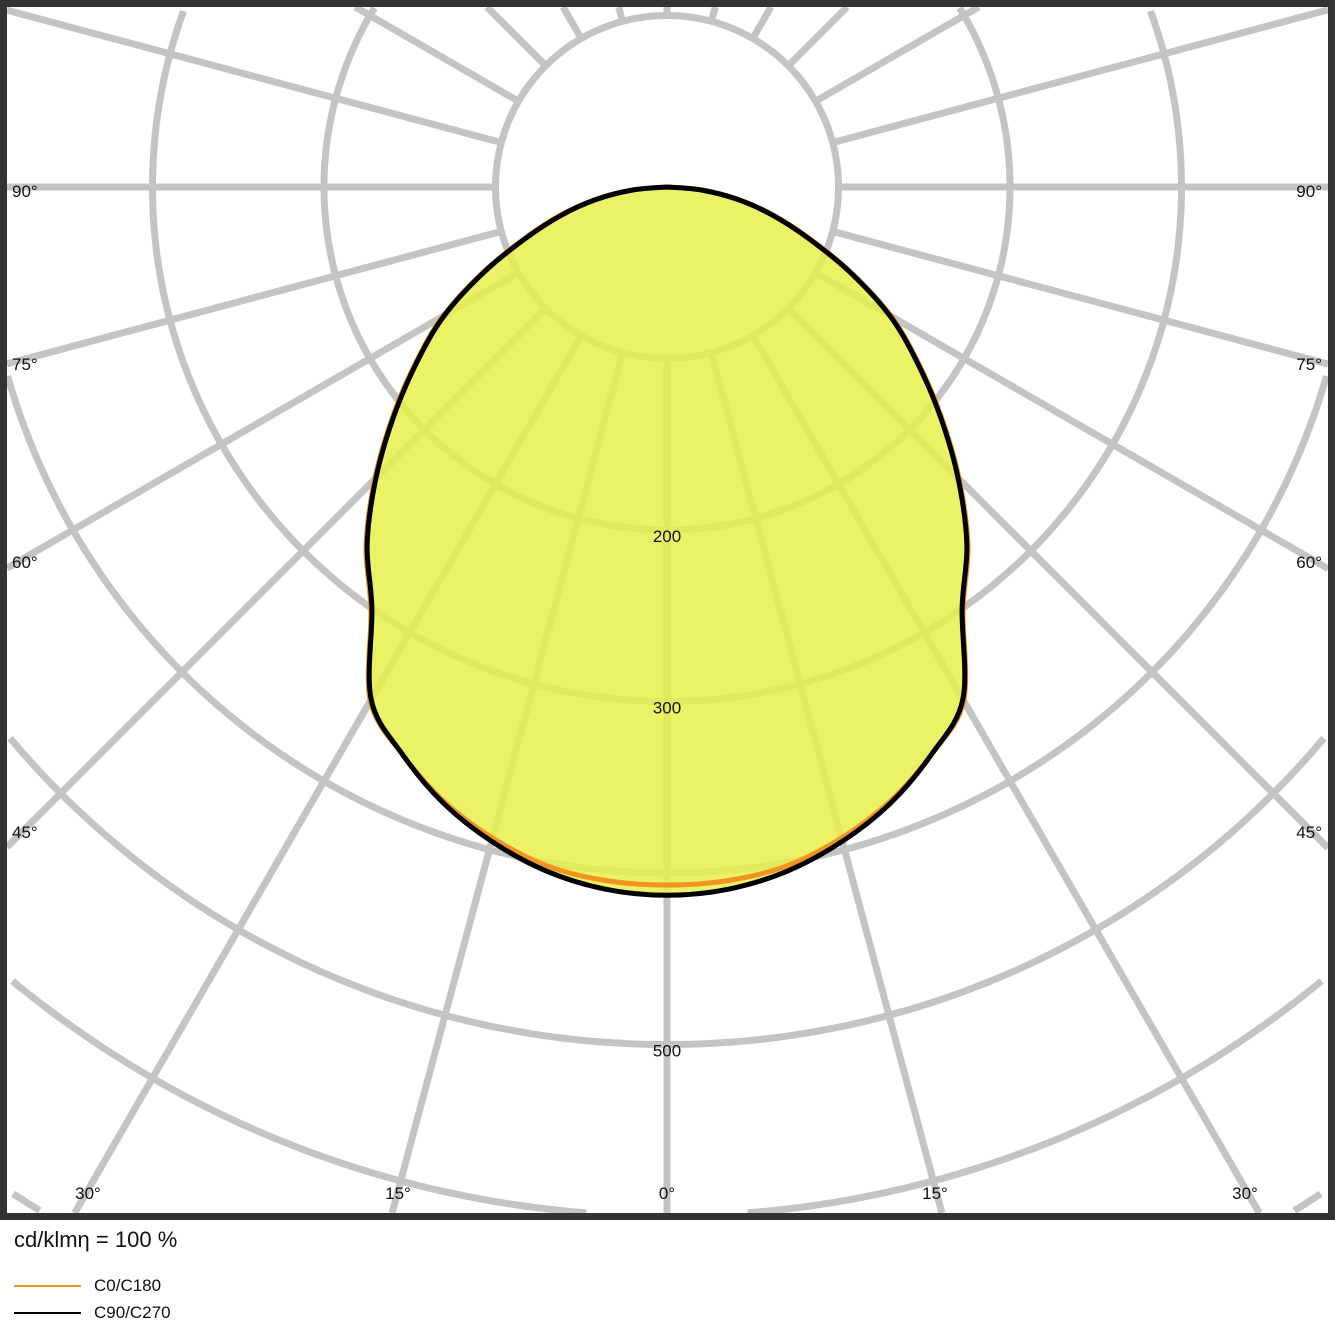 This screenshot has height=1335, width=1335. I want to click on angle-label-right: 60°, so click(1309, 562).